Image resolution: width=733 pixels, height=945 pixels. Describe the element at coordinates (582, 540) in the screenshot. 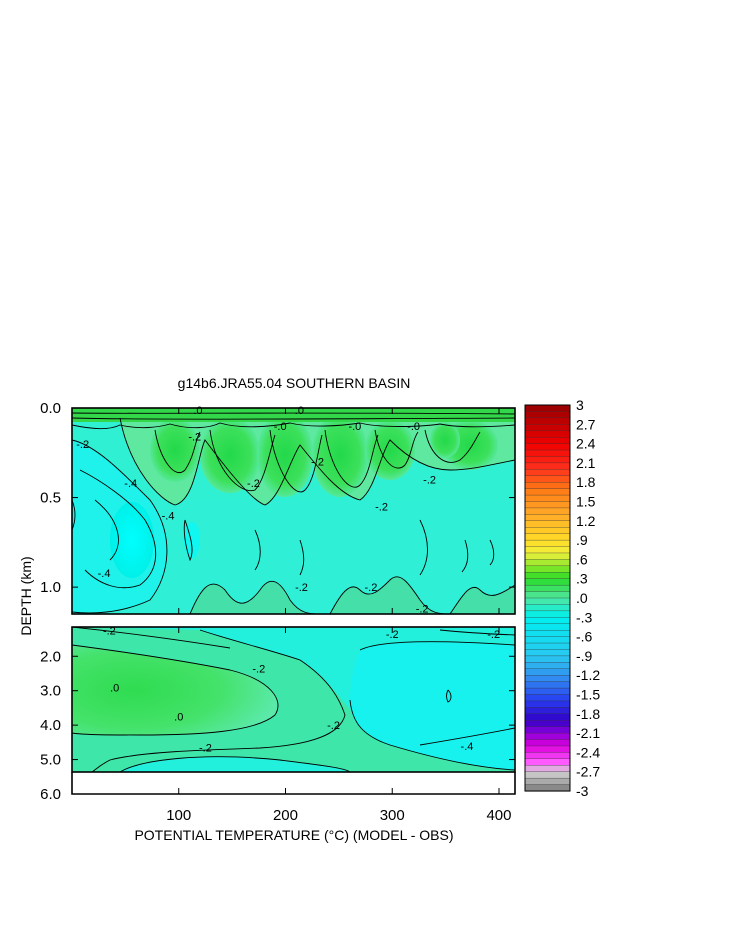

I see `colorbar-label: .9` at that location.